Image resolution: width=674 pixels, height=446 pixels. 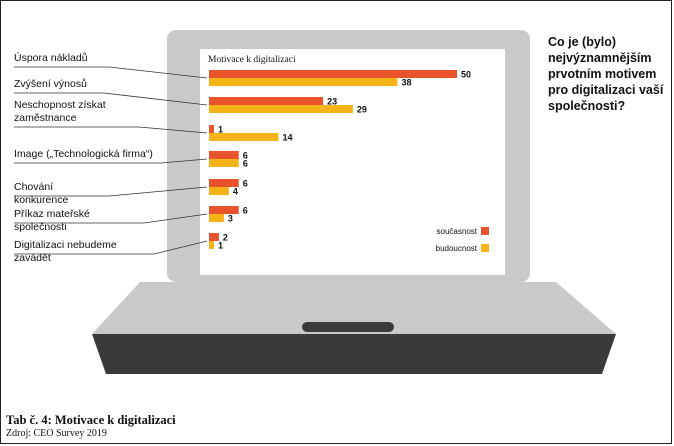 What do you see at coordinates (362, 110) in the screenshot?
I see `data-label-future-1: 29` at bounding box center [362, 110].